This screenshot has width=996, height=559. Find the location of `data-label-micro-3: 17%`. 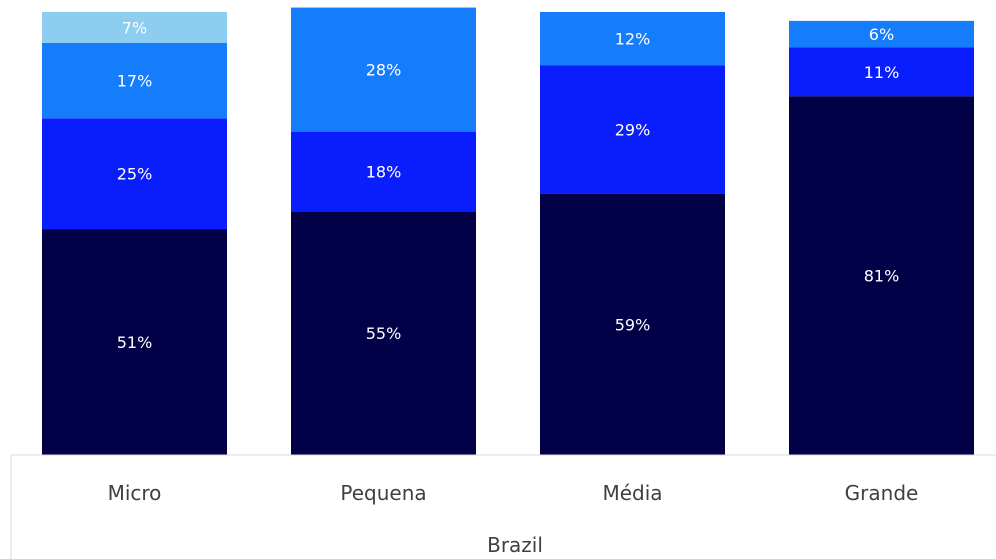

data-label-micro-3: 17% is located at coordinates (135, 81).